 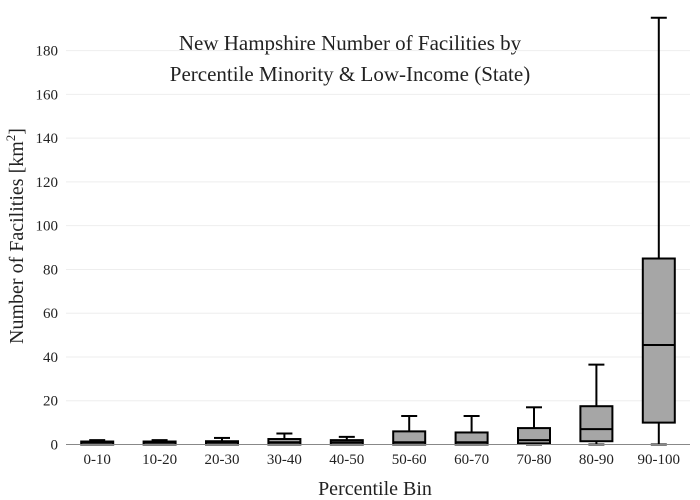 What do you see at coordinates (55, 446) in the screenshot?
I see `y-tick-label: 0` at bounding box center [55, 446].